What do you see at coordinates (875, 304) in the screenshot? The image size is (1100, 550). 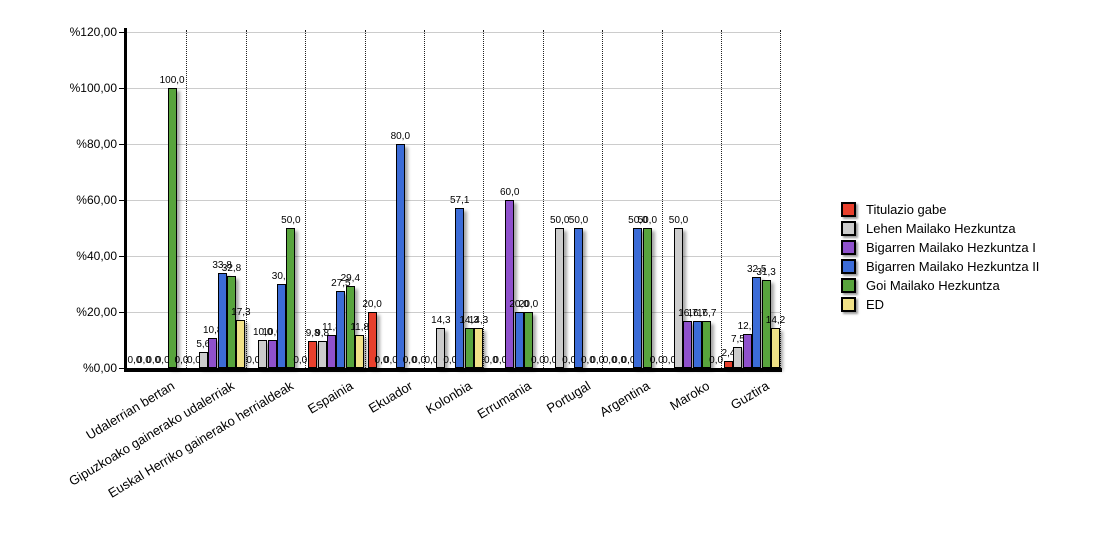 I see `legend-label: ED` at bounding box center [875, 304].